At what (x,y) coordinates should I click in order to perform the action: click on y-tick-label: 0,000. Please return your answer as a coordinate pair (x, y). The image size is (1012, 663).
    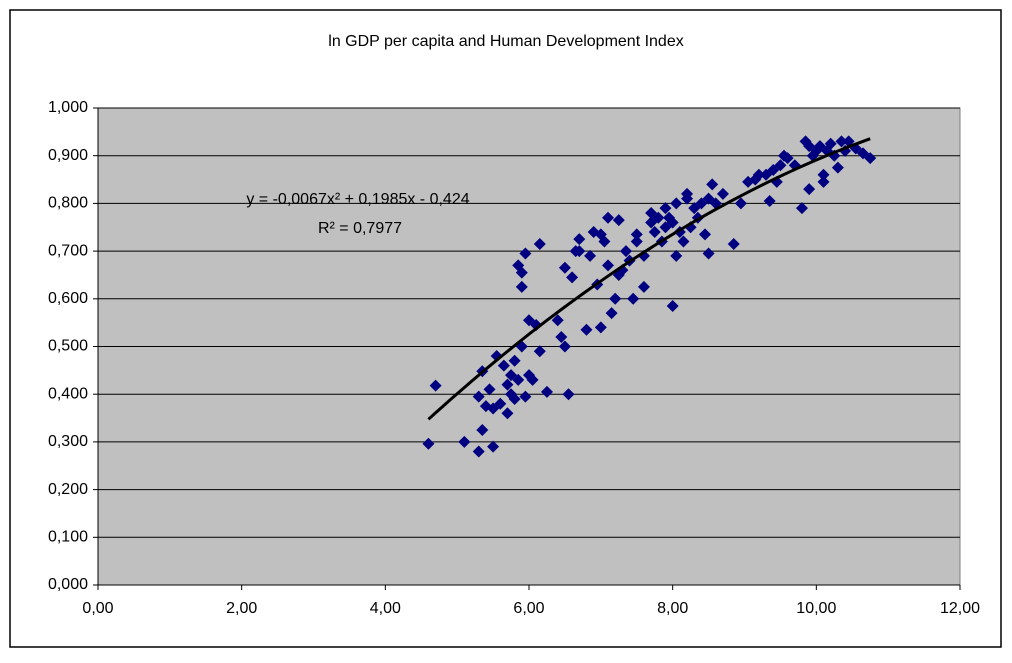
    Looking at the image, I should click on (68, 584).